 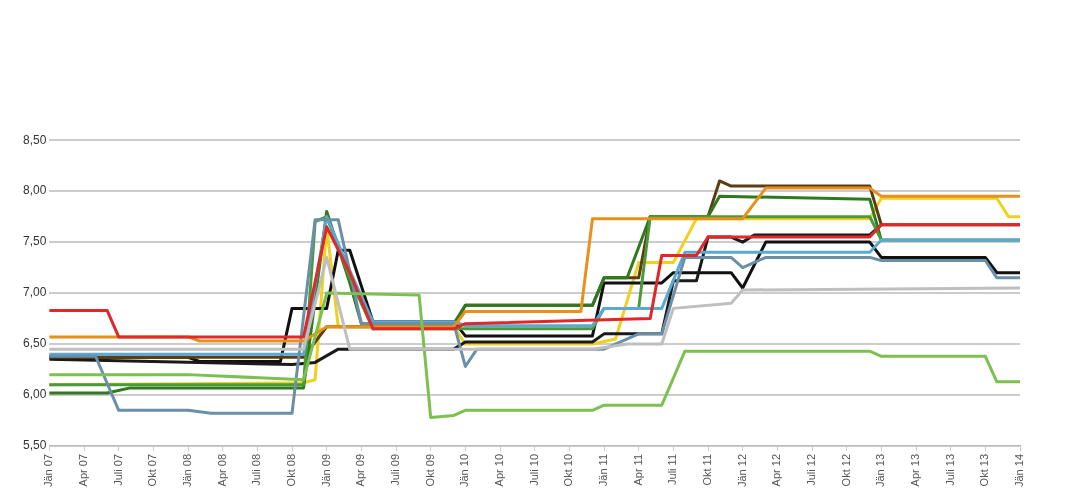 What do you see at coordinates (117, 469) in the screenshot?
I see `x-tick-label: Juli 07` at bounding box center [117, 469].